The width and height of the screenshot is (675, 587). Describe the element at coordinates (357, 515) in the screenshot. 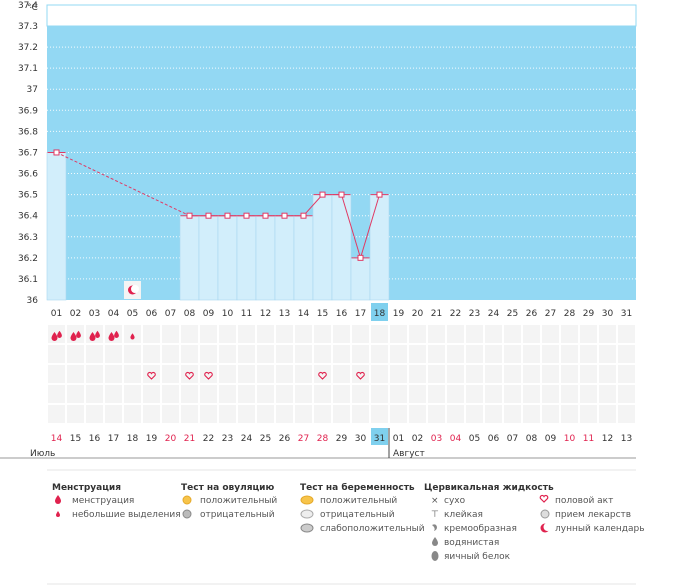

I see `legend-pregnancy-negative: отрицательный` at that location.